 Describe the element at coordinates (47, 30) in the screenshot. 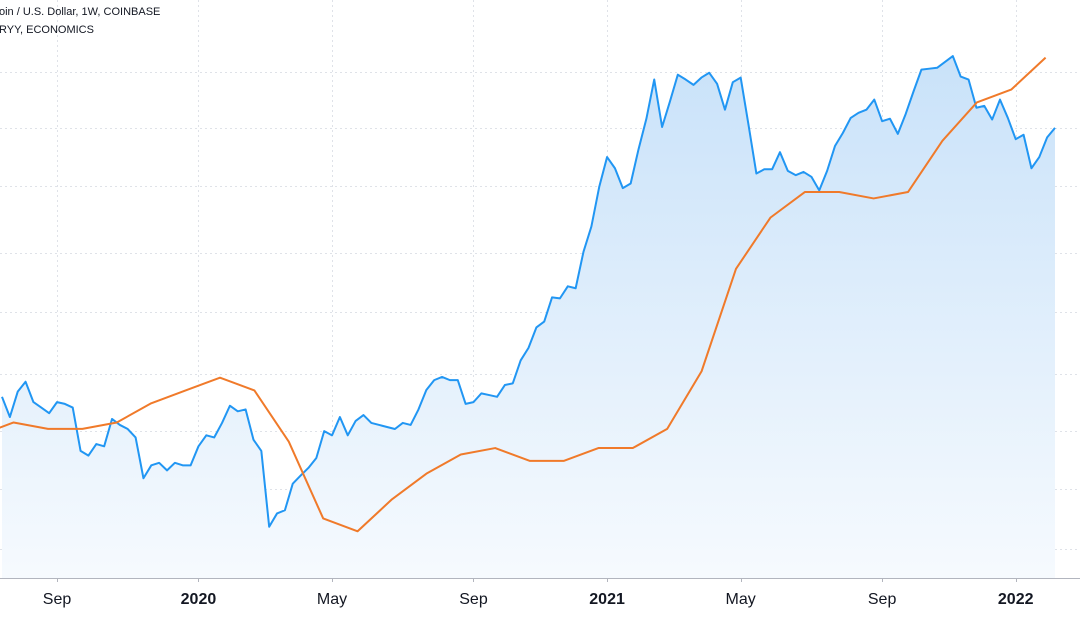

I see `legend-entry: RYY, ECONOMICS` at that location.